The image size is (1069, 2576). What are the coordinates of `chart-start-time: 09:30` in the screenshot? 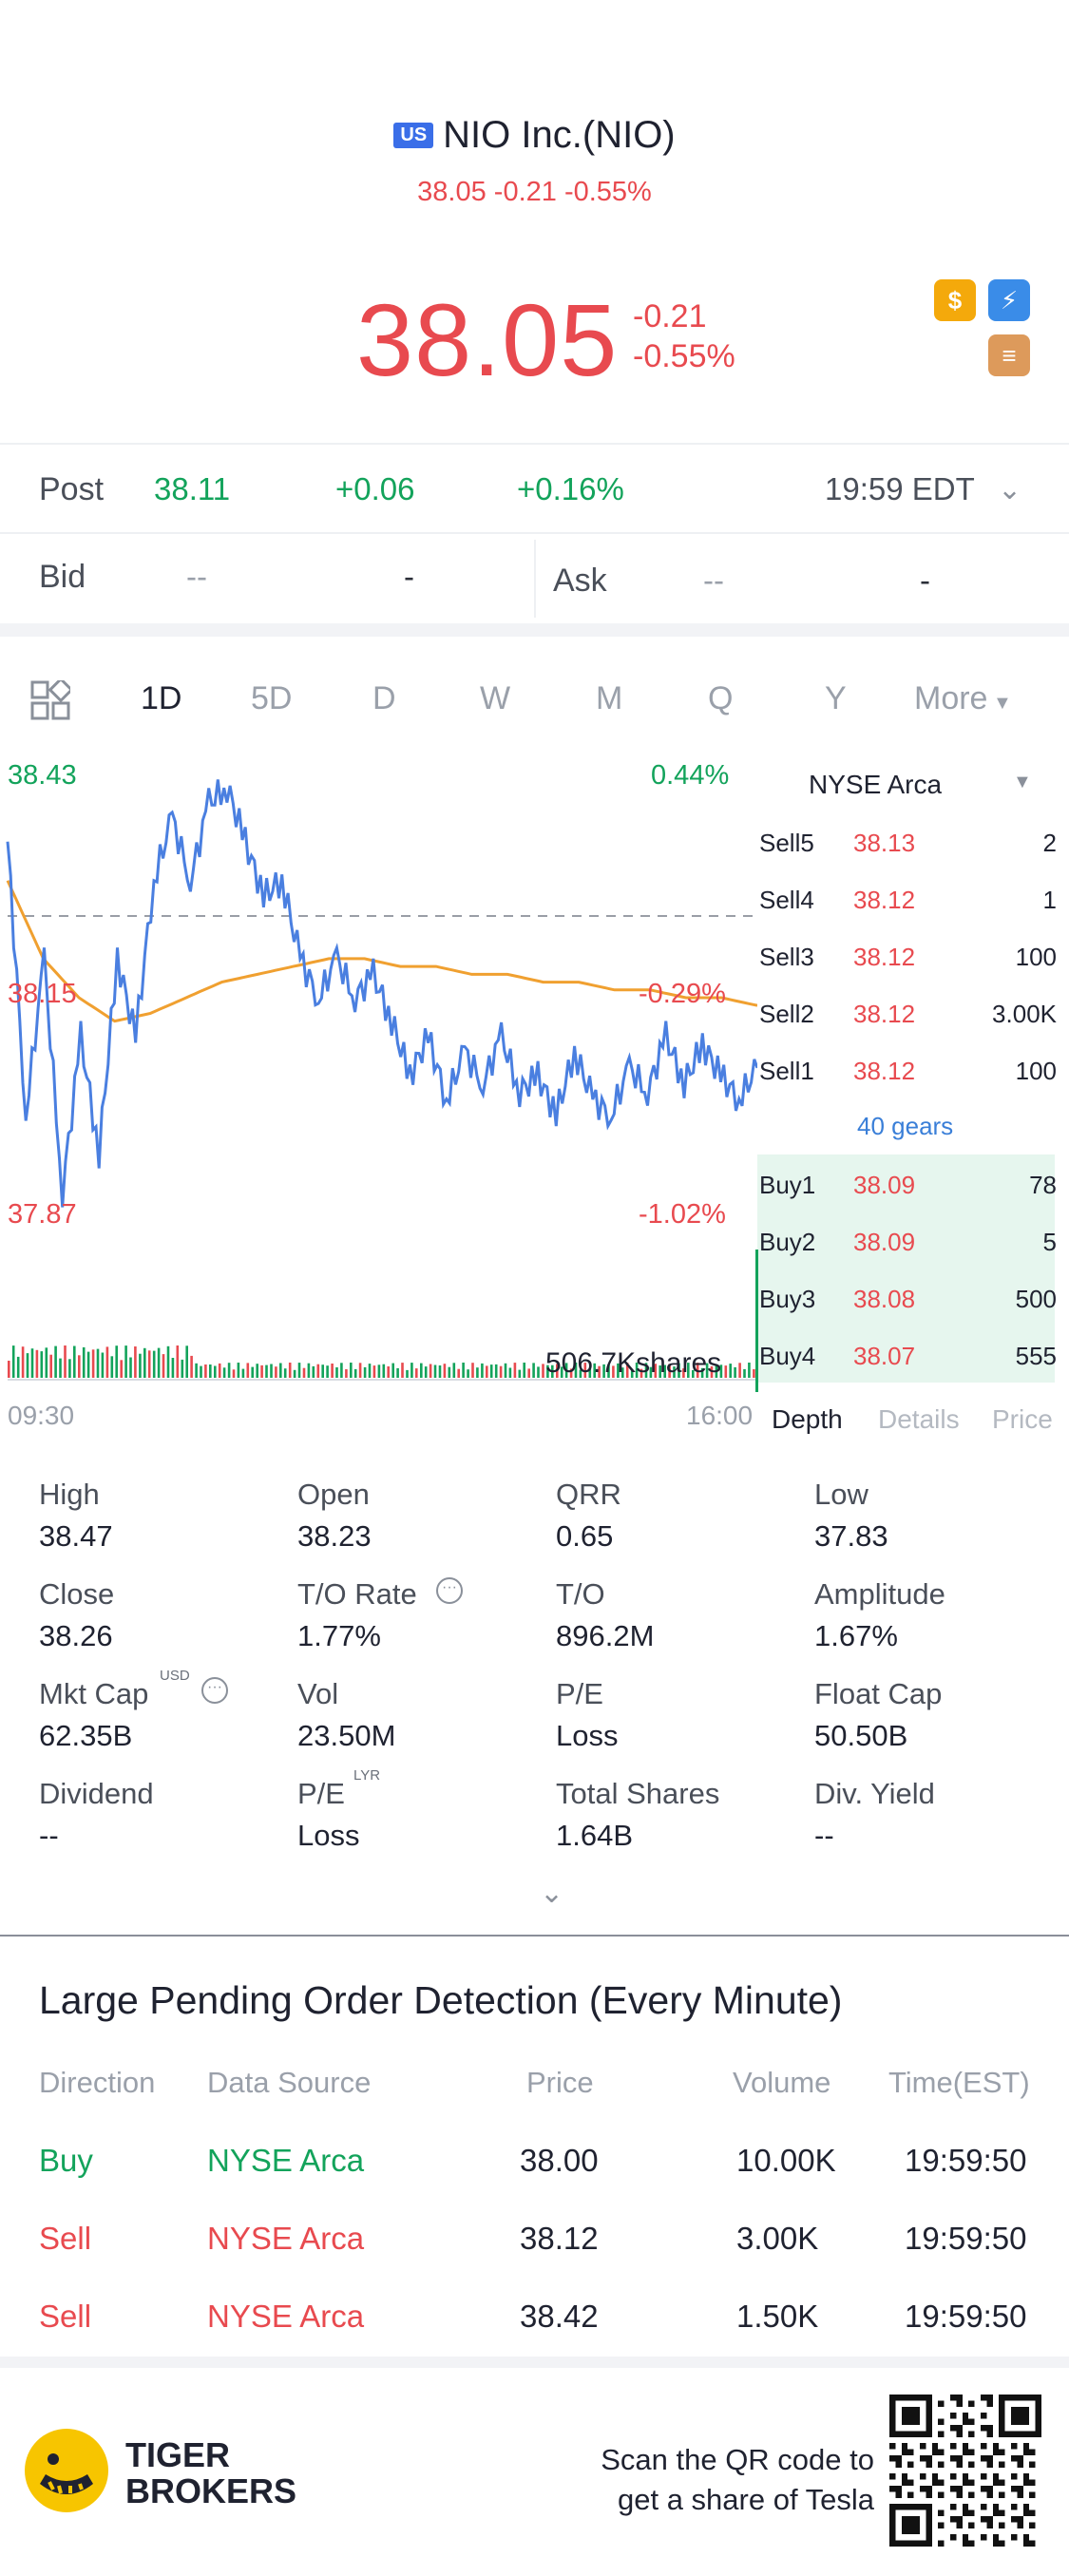 It's located at (41, 1415).